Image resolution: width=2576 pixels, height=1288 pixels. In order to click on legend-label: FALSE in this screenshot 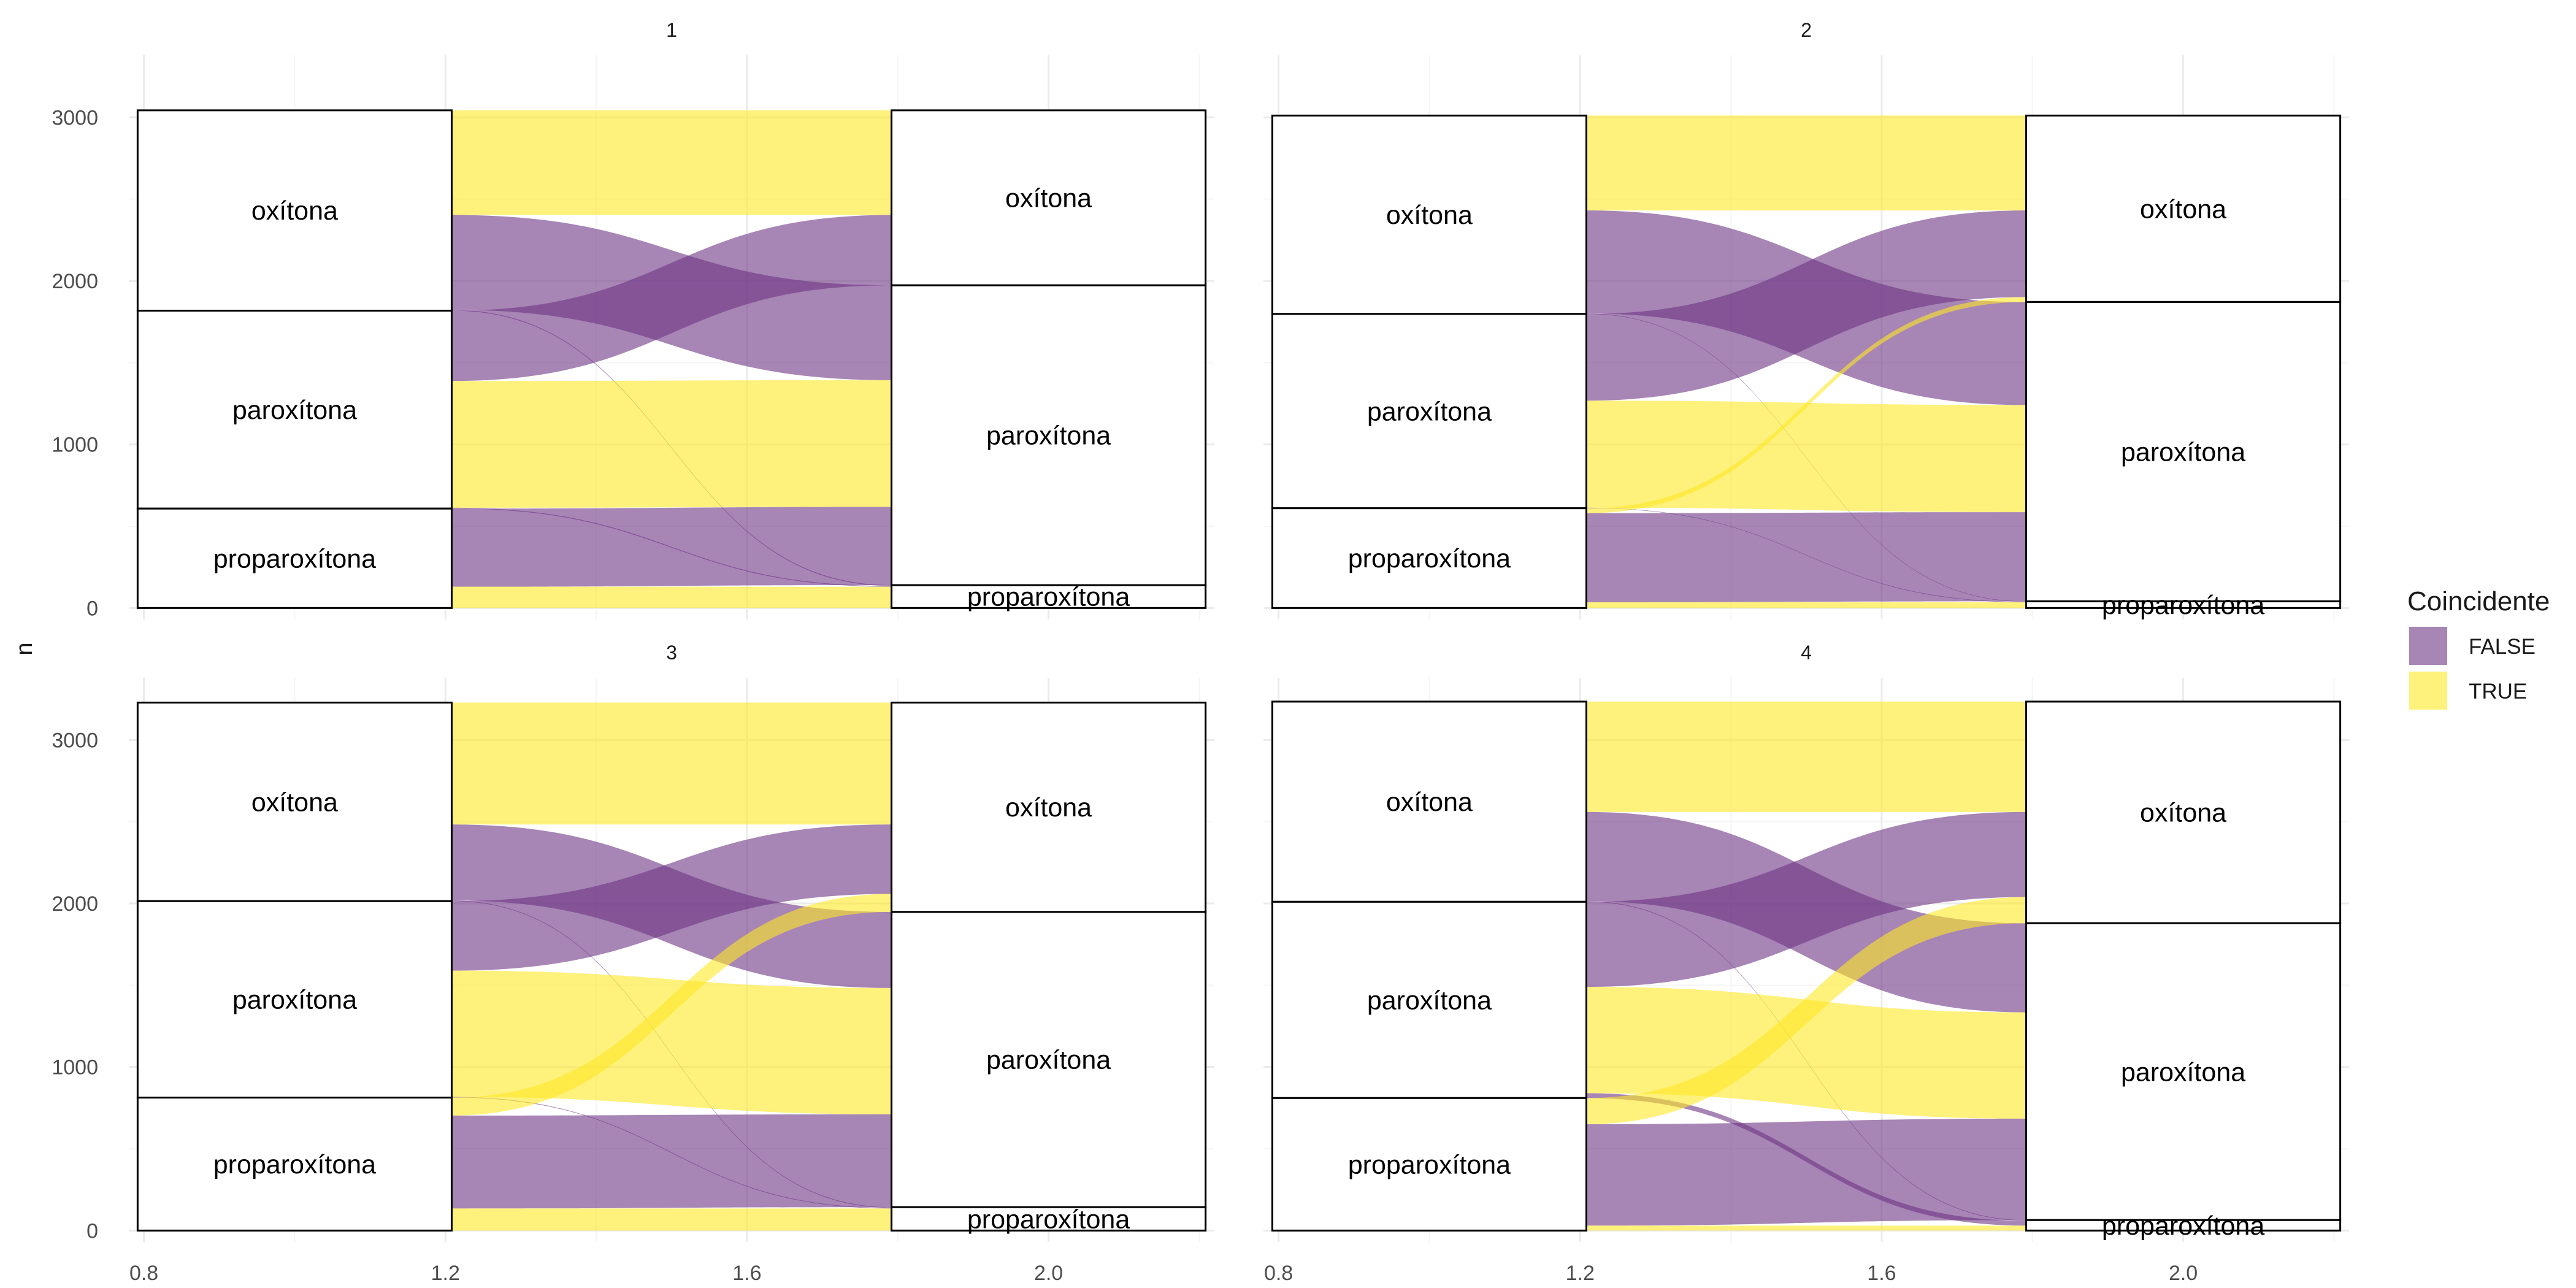, I will do `click(2502, 647)`.